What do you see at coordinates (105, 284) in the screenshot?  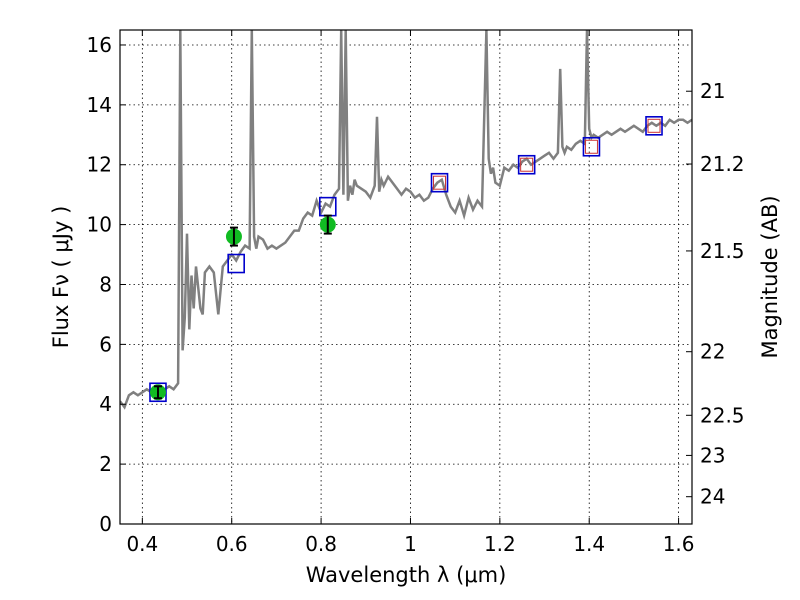 I see `y-tick-label: 8` at bounding box center [105, 284].